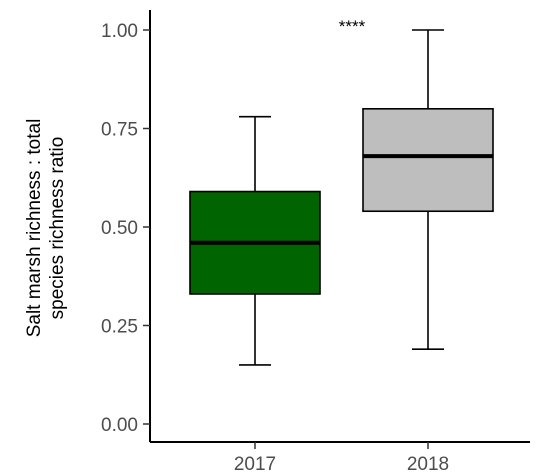 The width and height of the screenshot is (535, 473). I want to click on x-tick-label: 2018, so click(428, 463).